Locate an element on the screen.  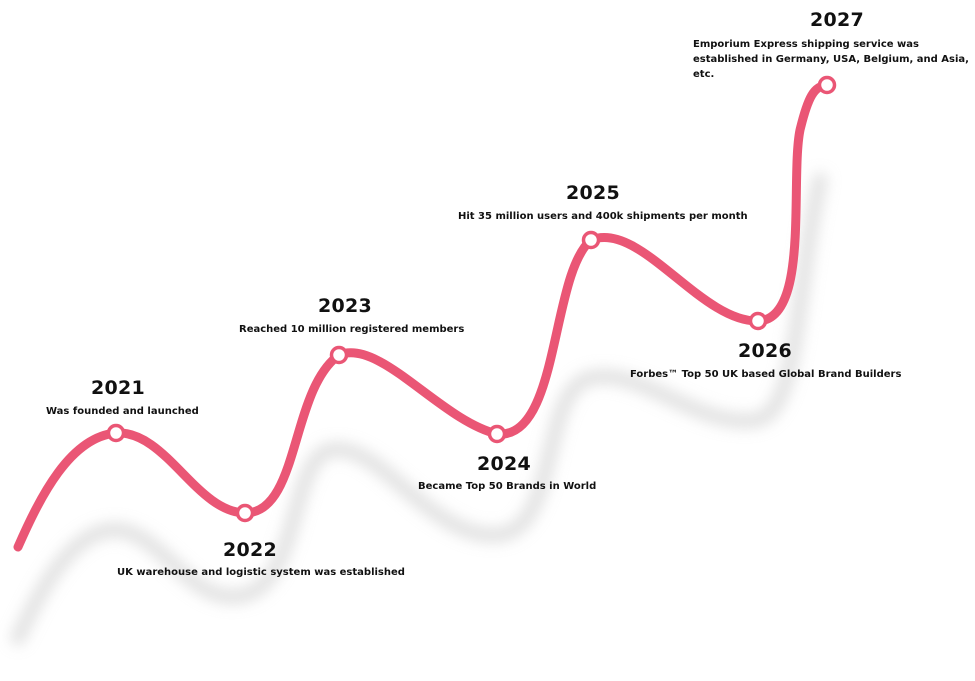
milestone-marker-2021 is located at coordinates (116, 433).